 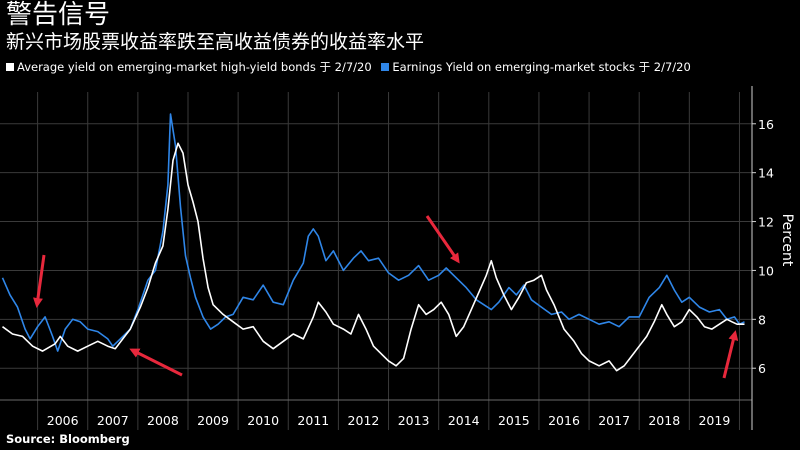 I want to click on x-tick-label: 2016, so click(x=564, y=420).